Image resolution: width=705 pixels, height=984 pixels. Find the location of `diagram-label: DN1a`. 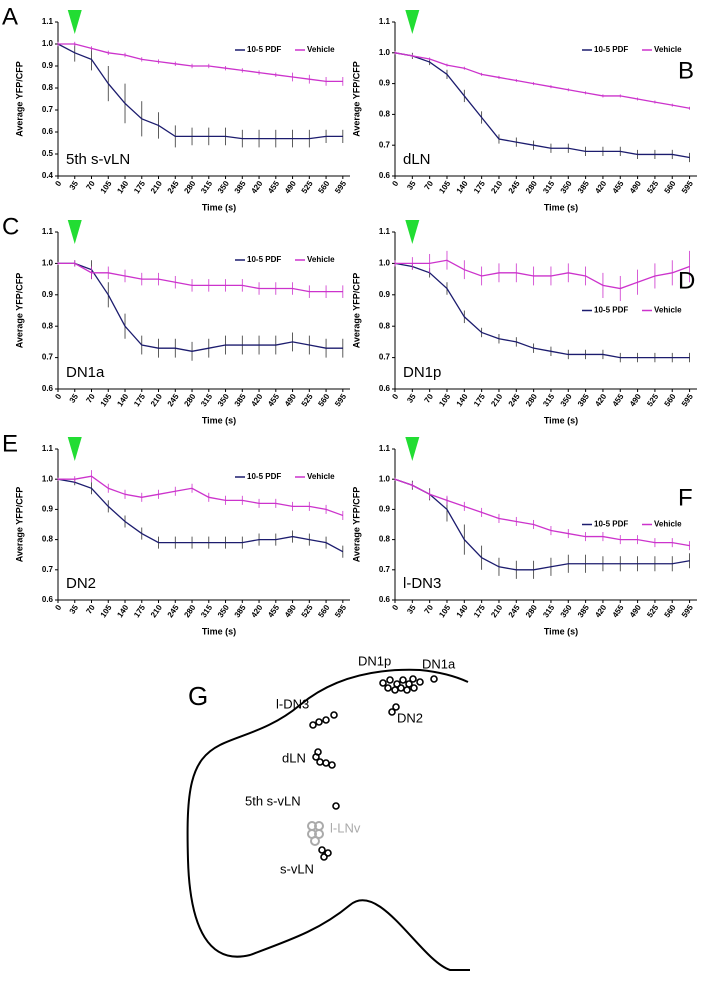

diagram-label: DN1a is located at coordinates (439, 663).